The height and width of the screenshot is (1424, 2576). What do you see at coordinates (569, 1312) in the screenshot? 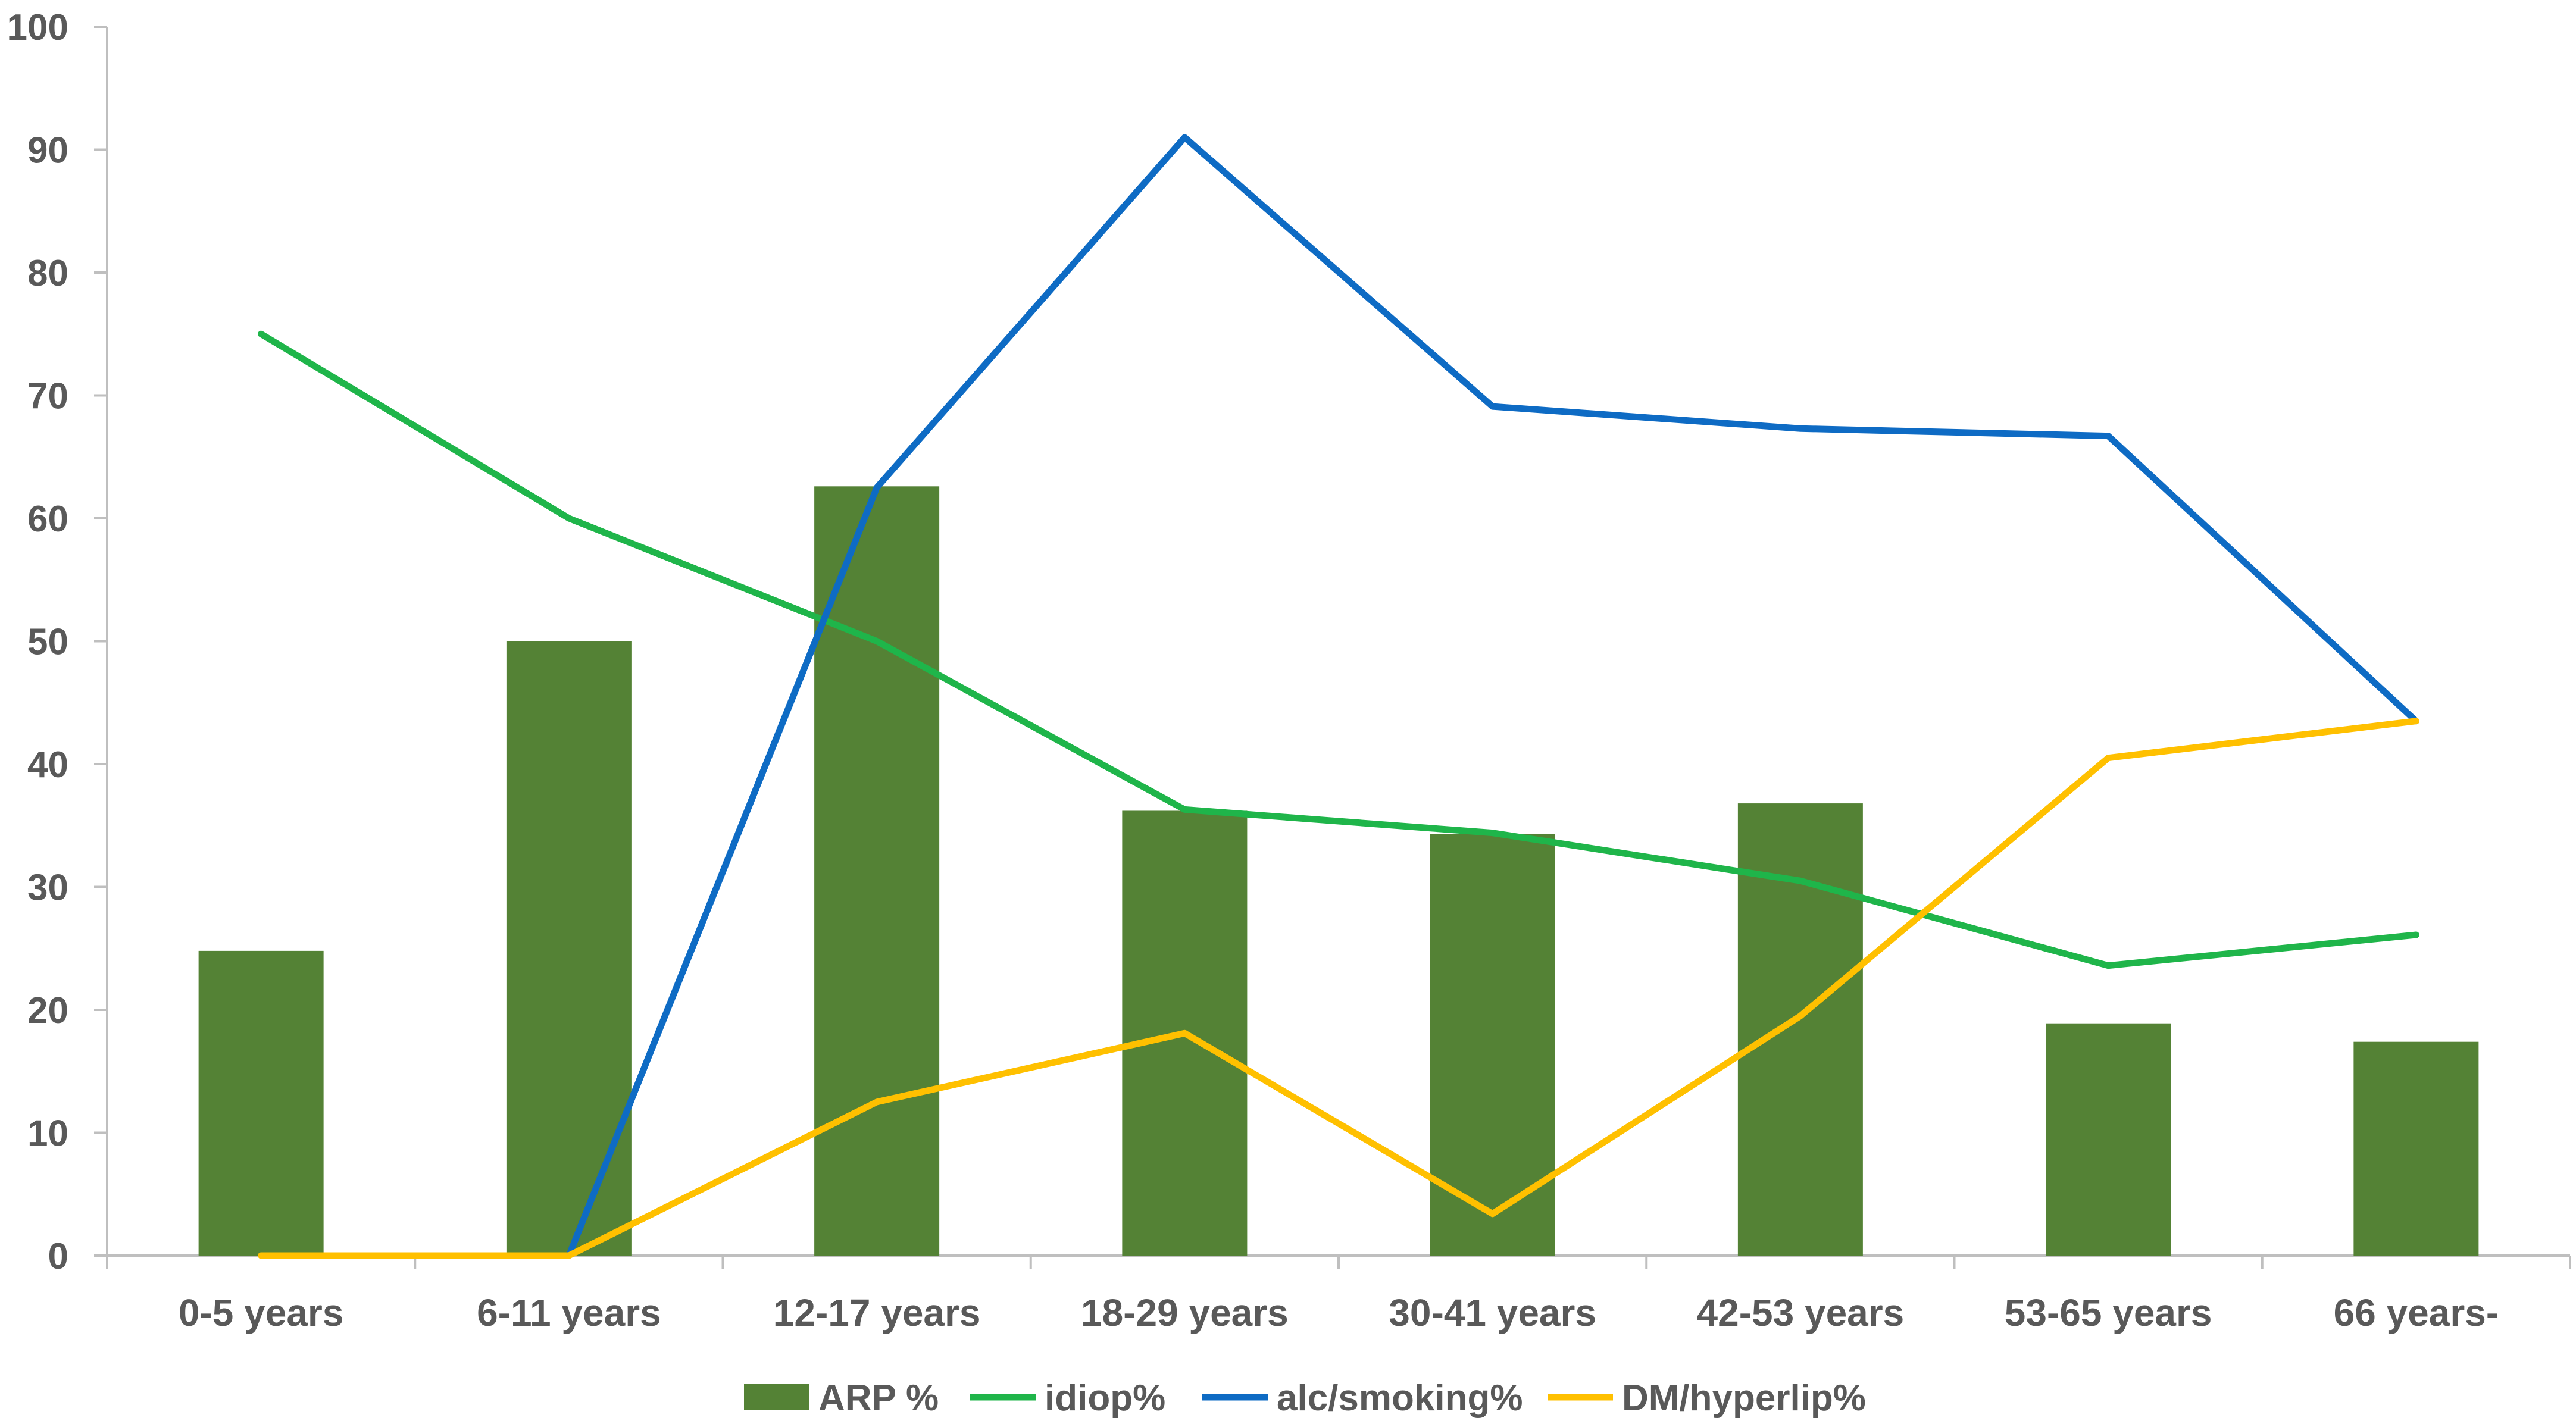
I see `x-tick-label: 6-11 years` at bounding box center [569, 1312].